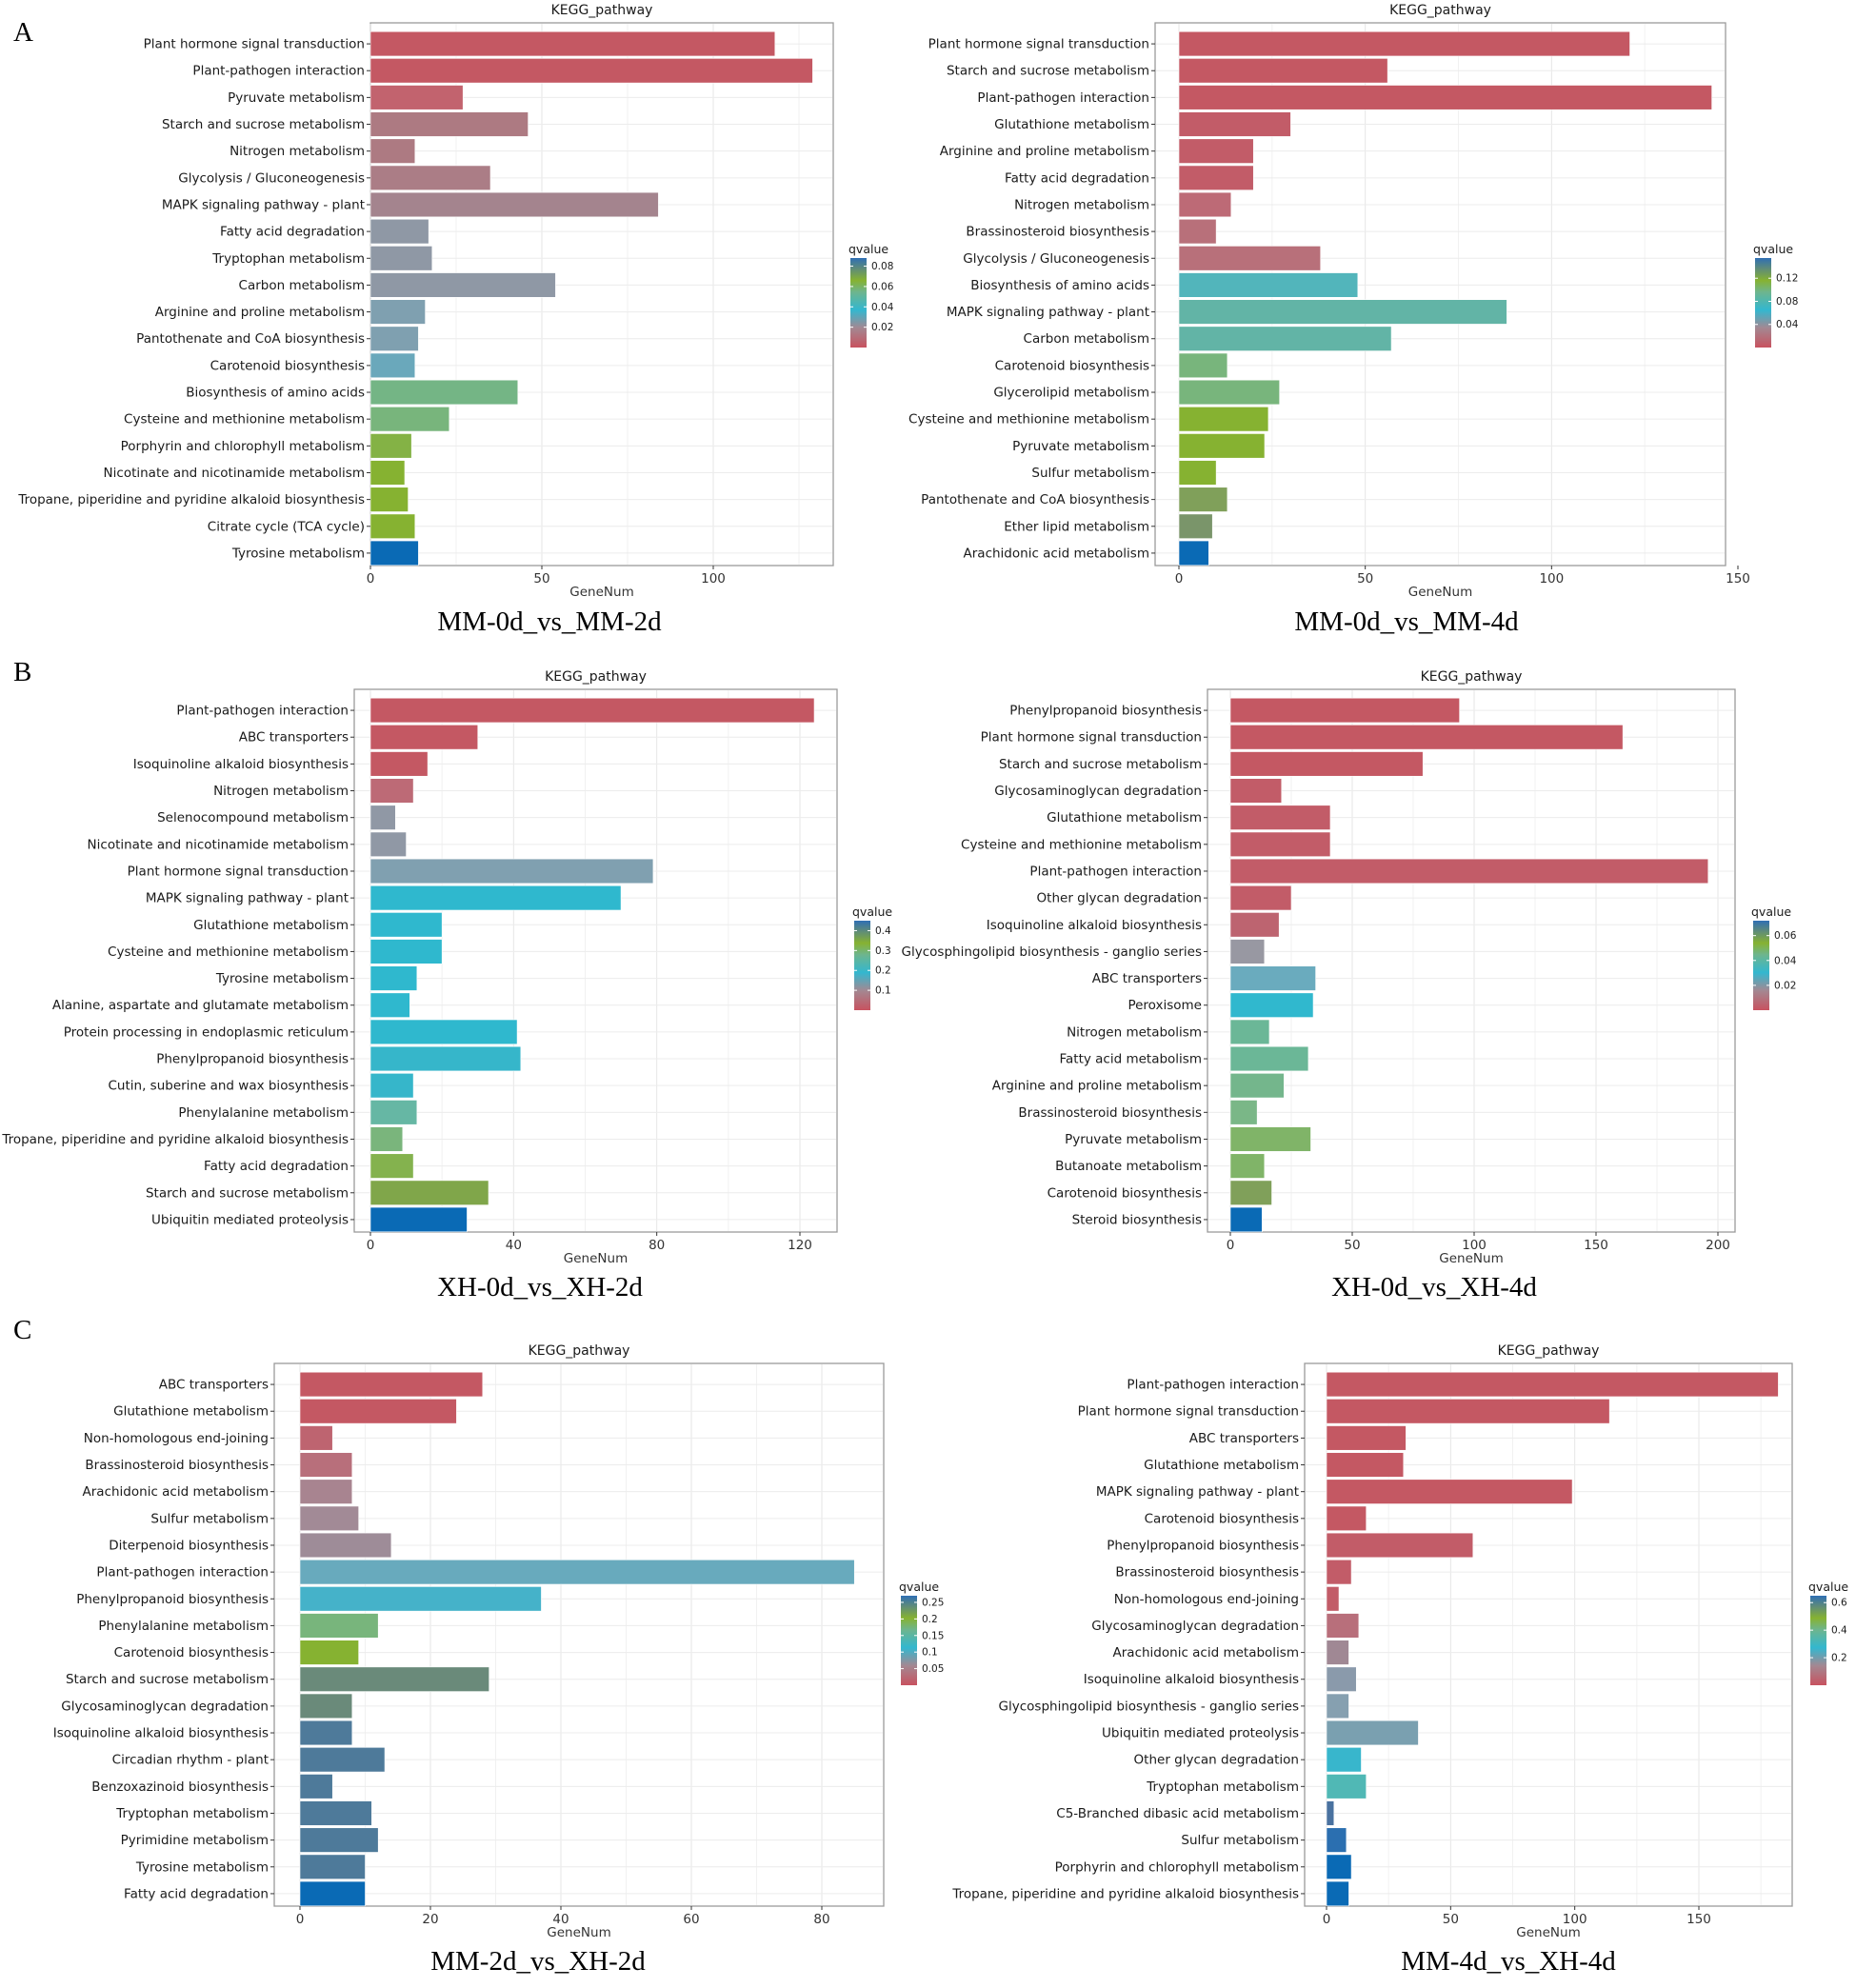  Describe the element at coordinates (263, 1113) in the screenshot. I see `category-label: Phenylalanine metabolism` at that location.